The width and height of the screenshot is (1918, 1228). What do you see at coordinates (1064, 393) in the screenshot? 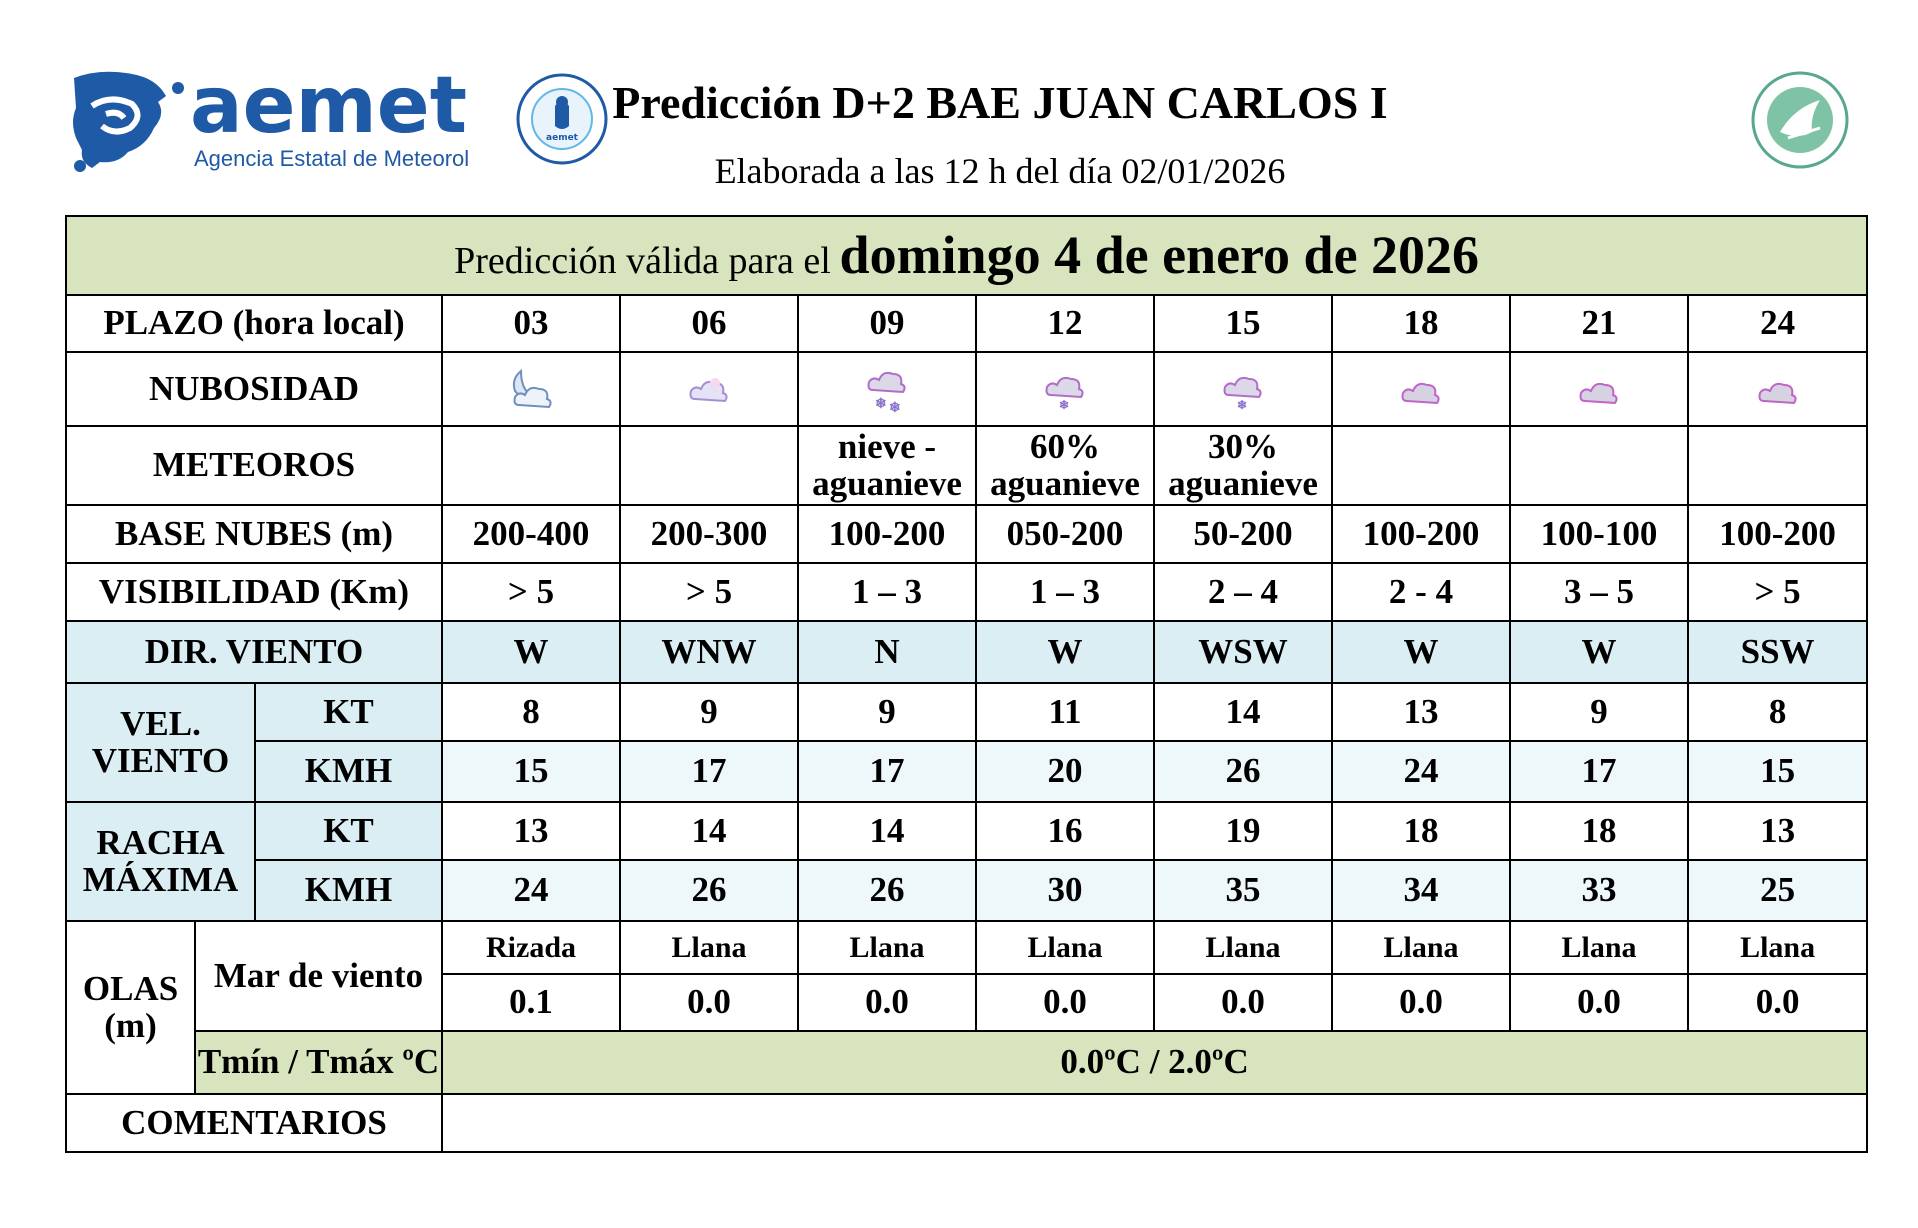
I see `snow-cloud-icon: ❄` at bounding box center [1064, 393].